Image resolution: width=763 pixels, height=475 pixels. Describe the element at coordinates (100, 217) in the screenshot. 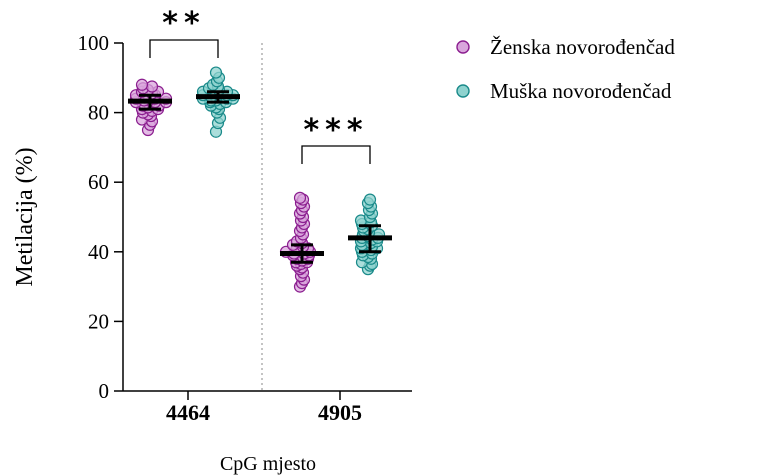

I see `y-ticks: 0 20 40 60 80 100` at that location.